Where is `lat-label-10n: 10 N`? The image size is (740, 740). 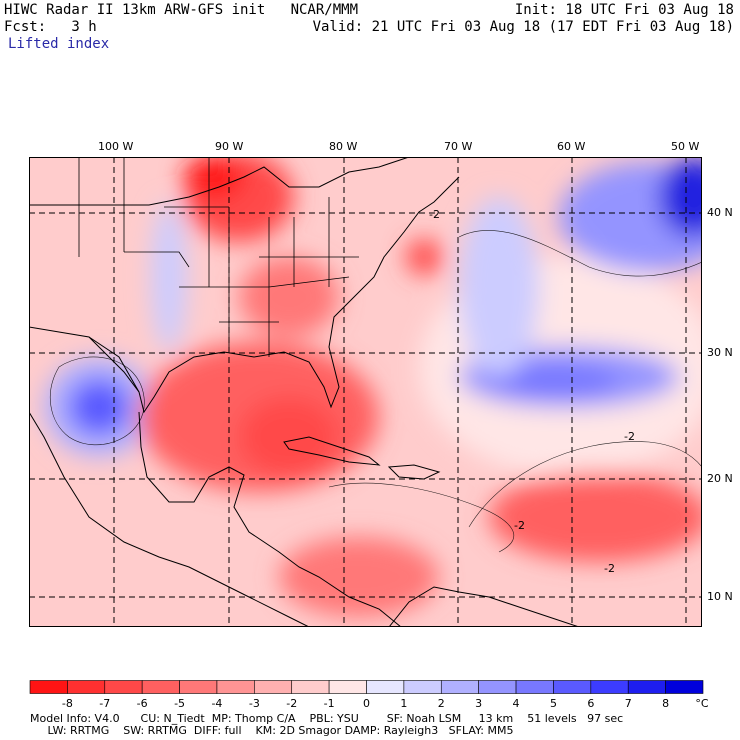
lat-label-10n: 10 N is located at coordinates (720, 596).